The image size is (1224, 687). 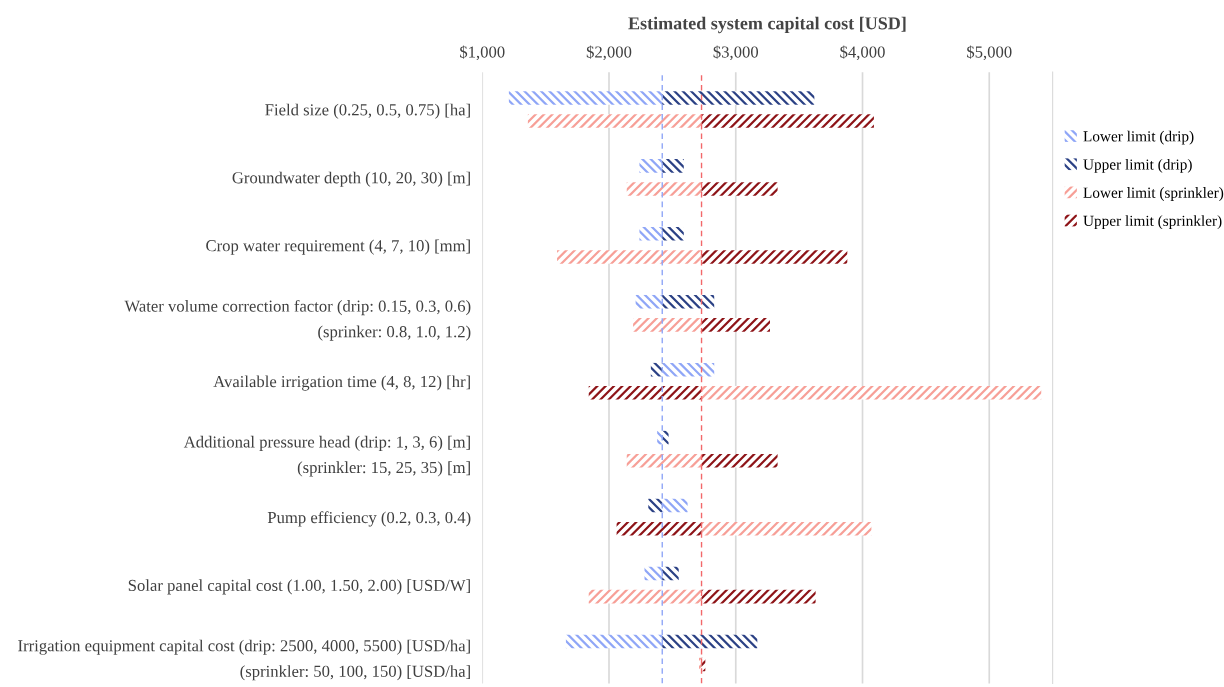 What do you see at coordinates (736, 53) in the screenshot?
I see `x-tick-label: $3,000` at bounding box center [736, 53].